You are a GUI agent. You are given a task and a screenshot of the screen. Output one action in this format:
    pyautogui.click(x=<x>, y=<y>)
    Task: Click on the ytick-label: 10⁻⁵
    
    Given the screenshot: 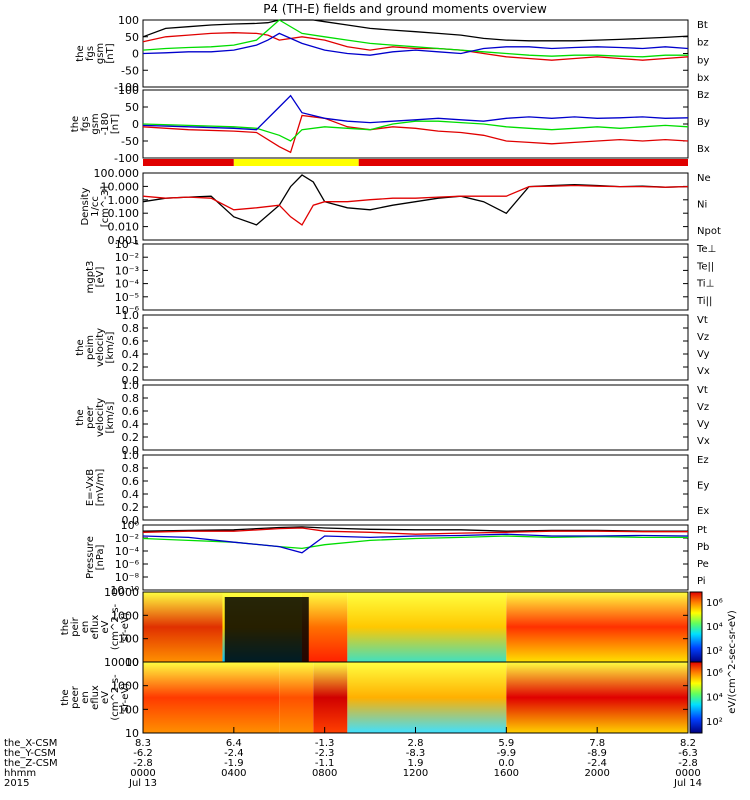 What is the action you would take?
    pyautogui.click(x=127, y=297)
    